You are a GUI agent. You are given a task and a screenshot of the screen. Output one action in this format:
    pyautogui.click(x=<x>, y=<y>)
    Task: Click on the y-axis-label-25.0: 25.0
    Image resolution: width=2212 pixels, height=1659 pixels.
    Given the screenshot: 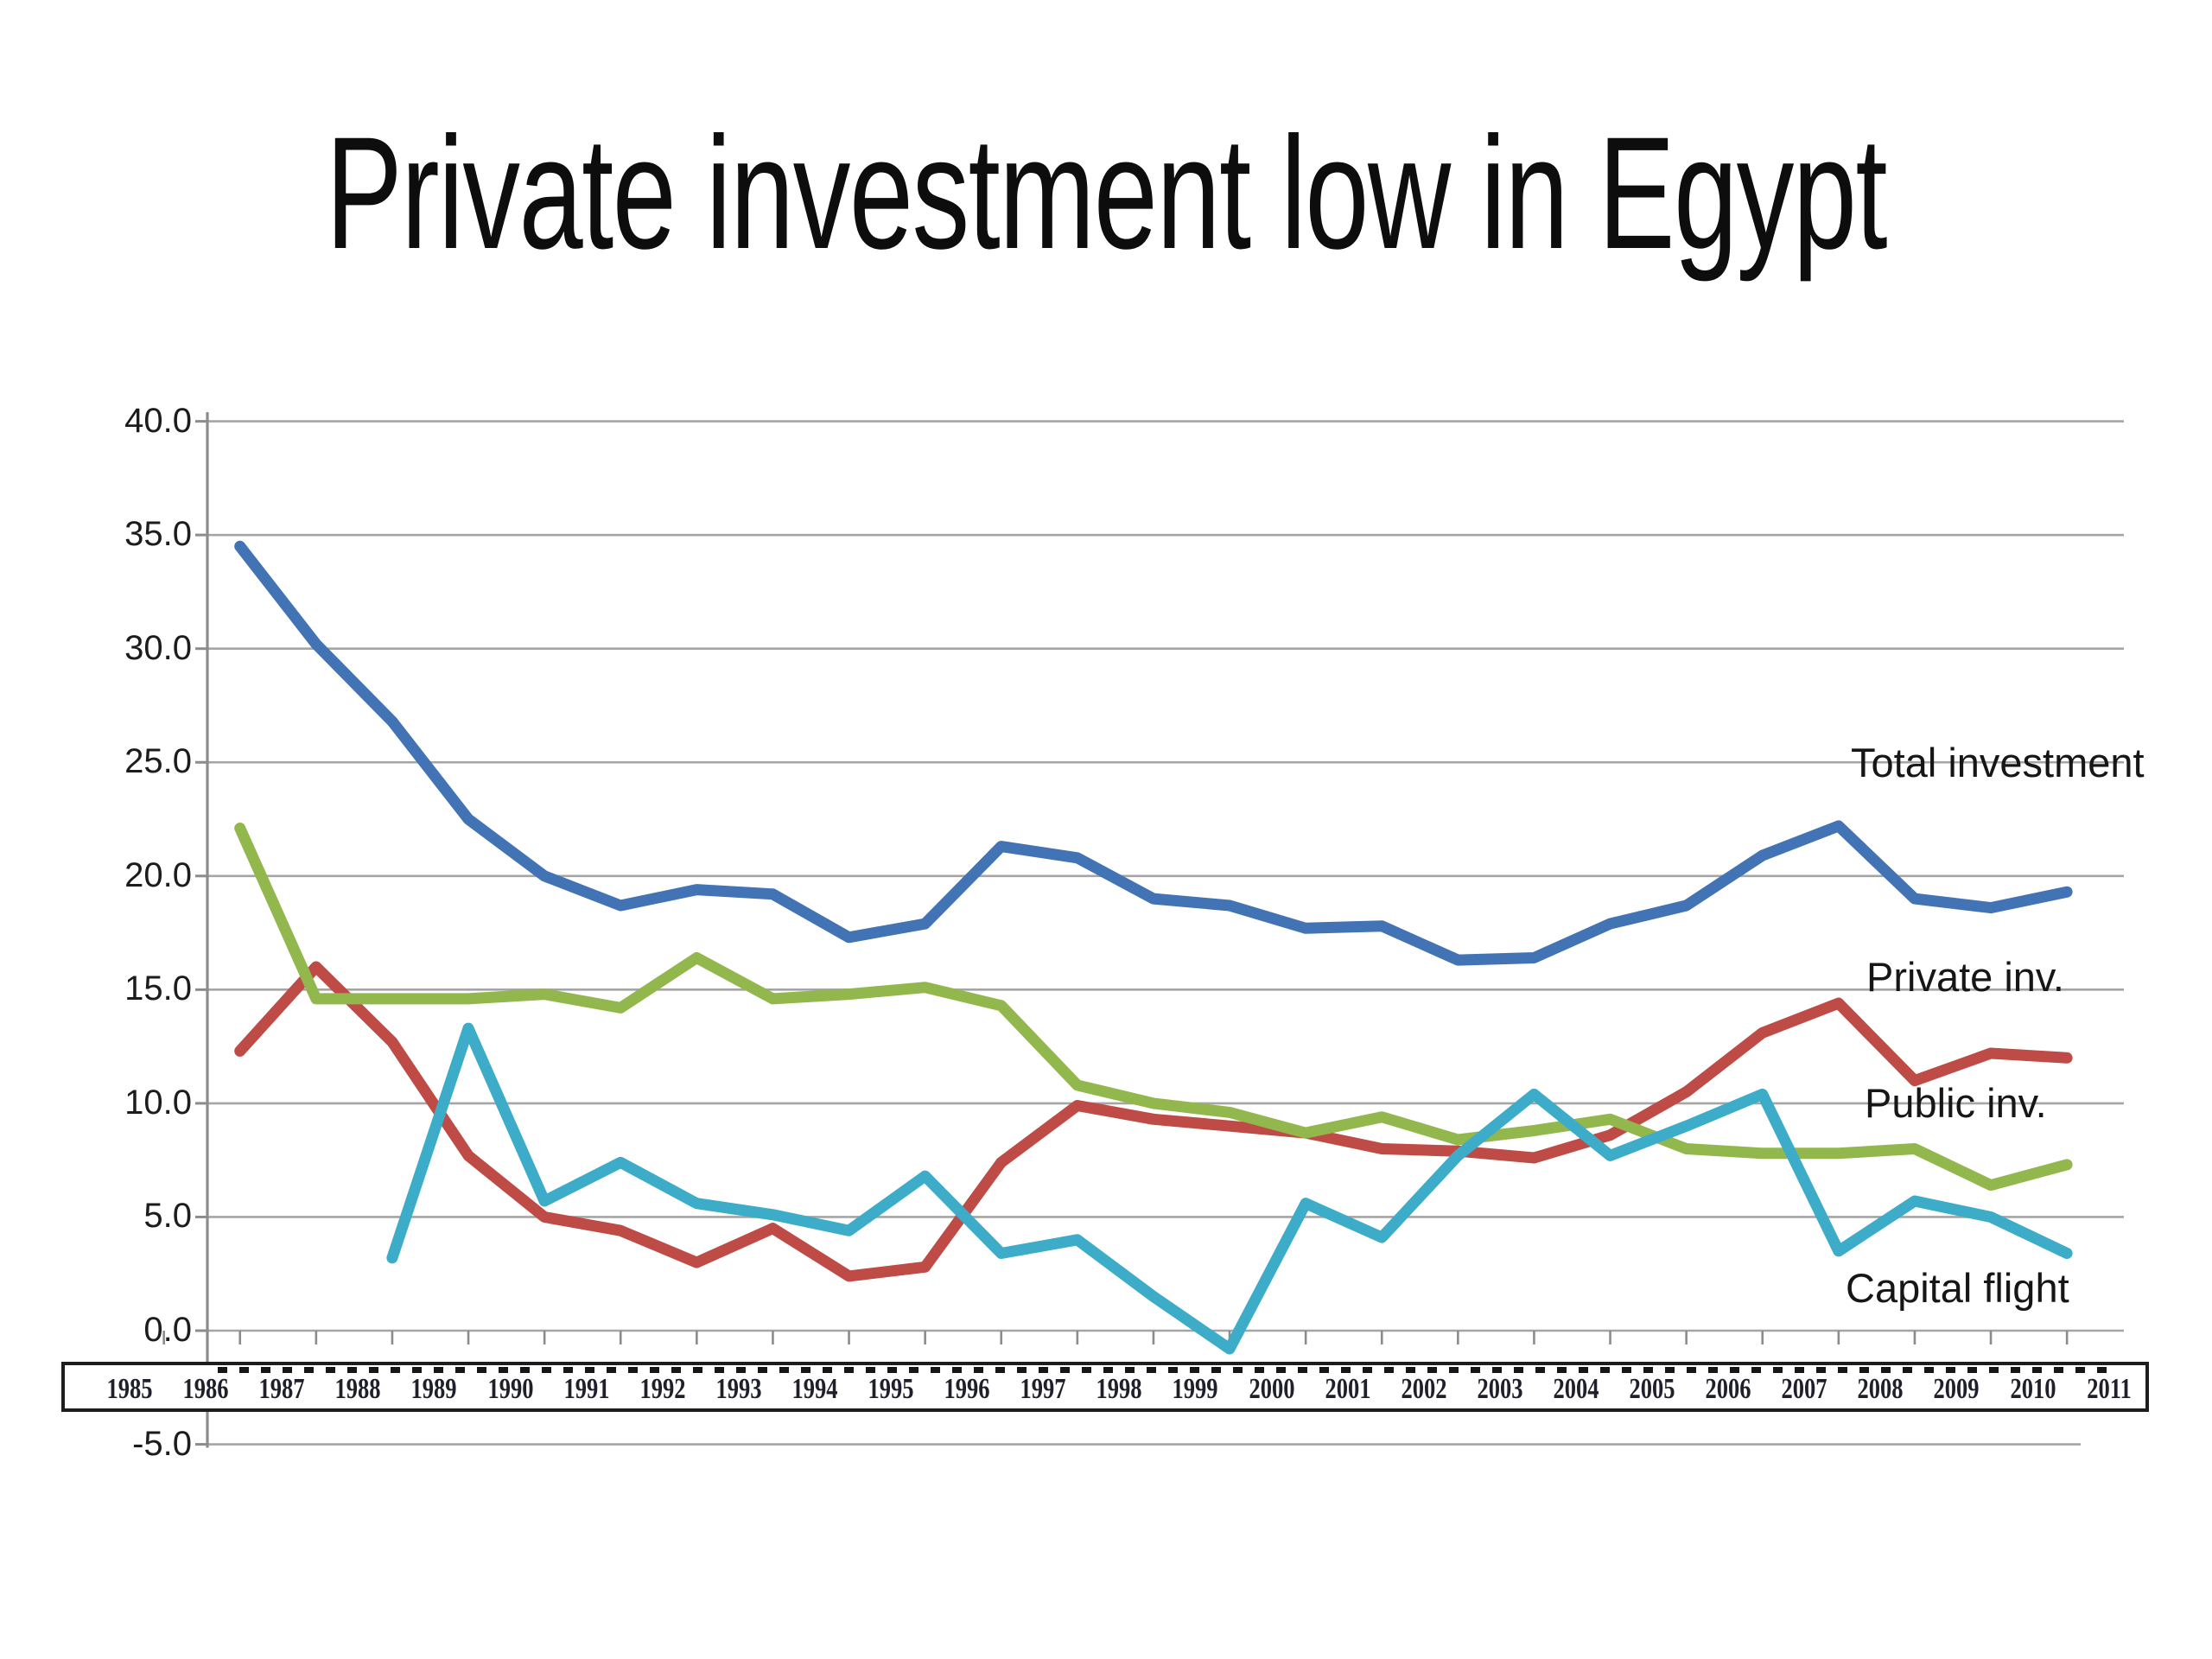 What is the action you would take?
    pyautogui.click(x=158, y=761)
    